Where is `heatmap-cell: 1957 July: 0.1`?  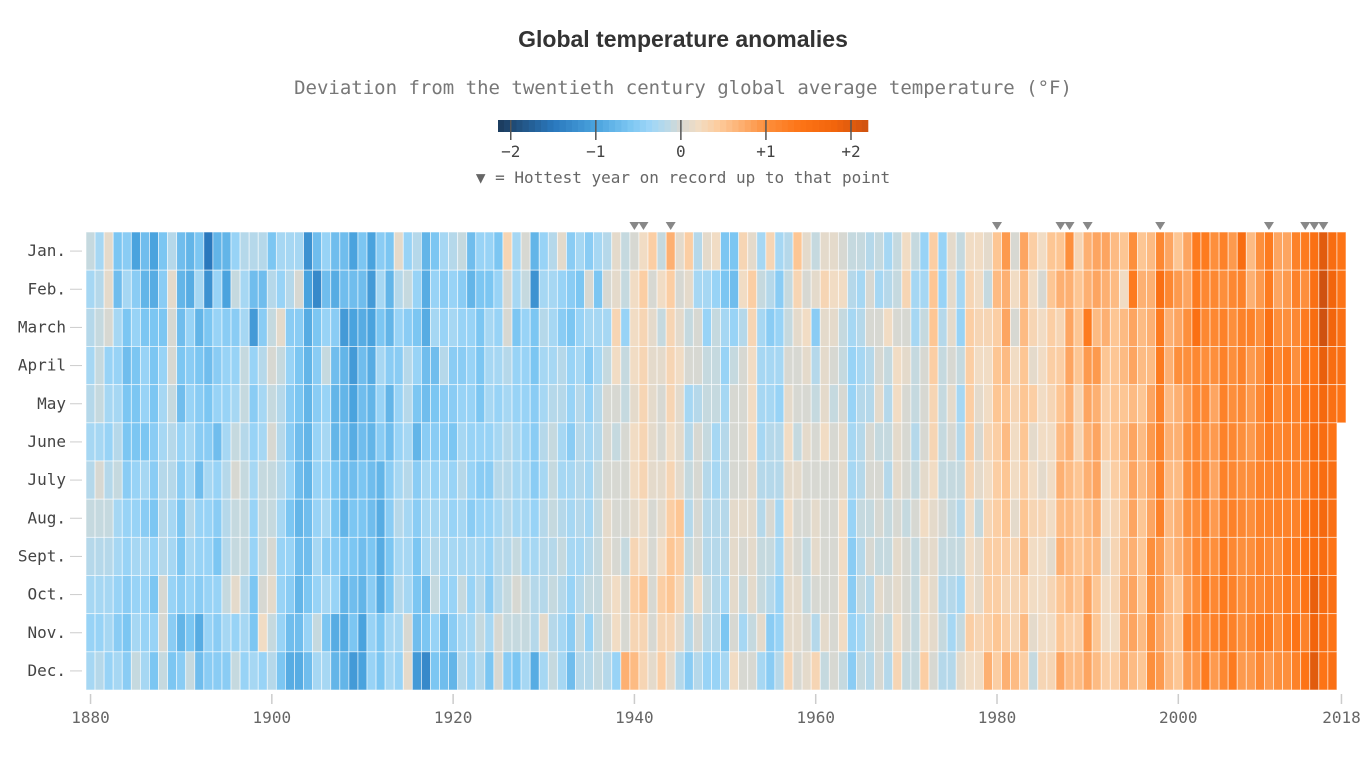 heatmap-cell: 1957 July: 0.1 is located at coordinates (788, 480).